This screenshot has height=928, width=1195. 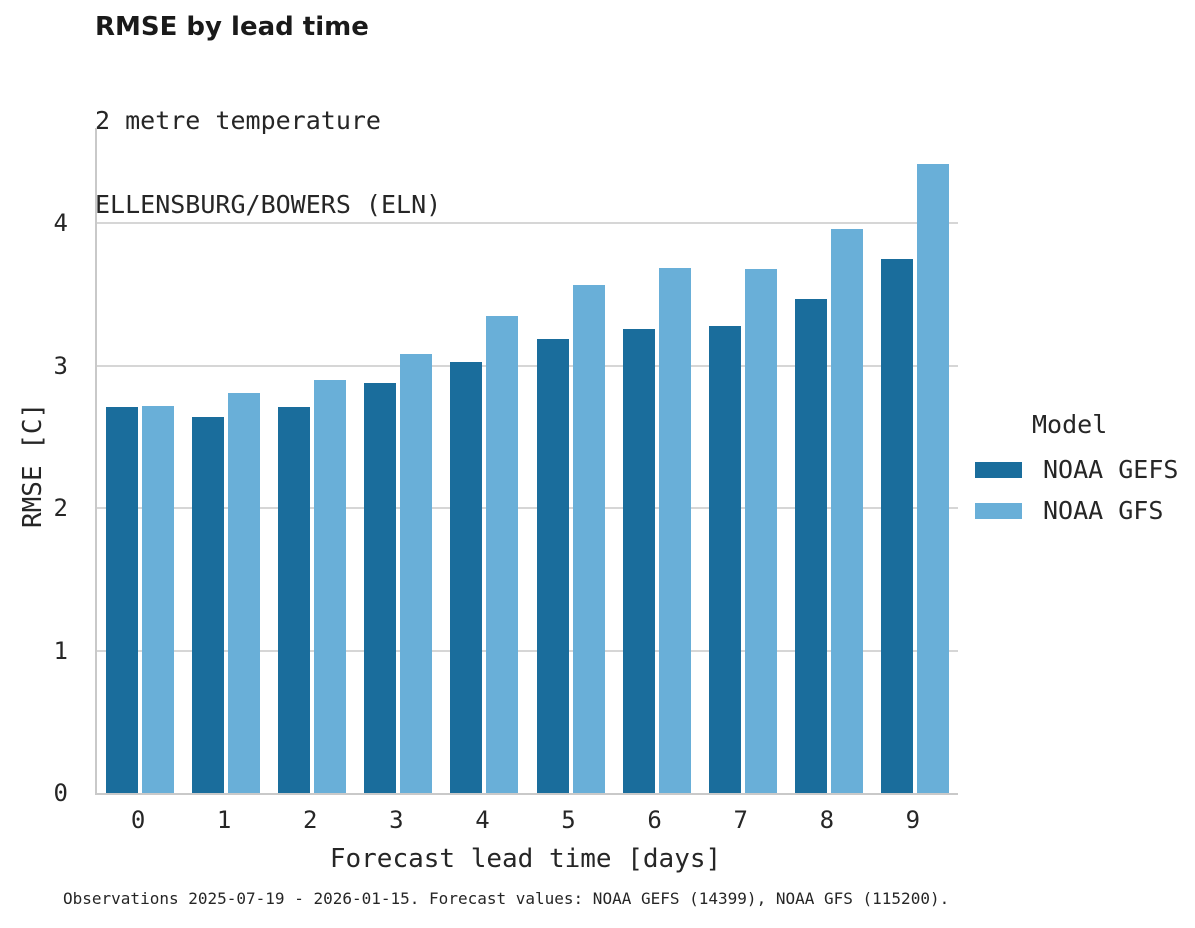 What do you see at coordinates (232, 27) in the screenshot?
I see `chart-title: RMSE by lead time` at bounding box center [232, 27].